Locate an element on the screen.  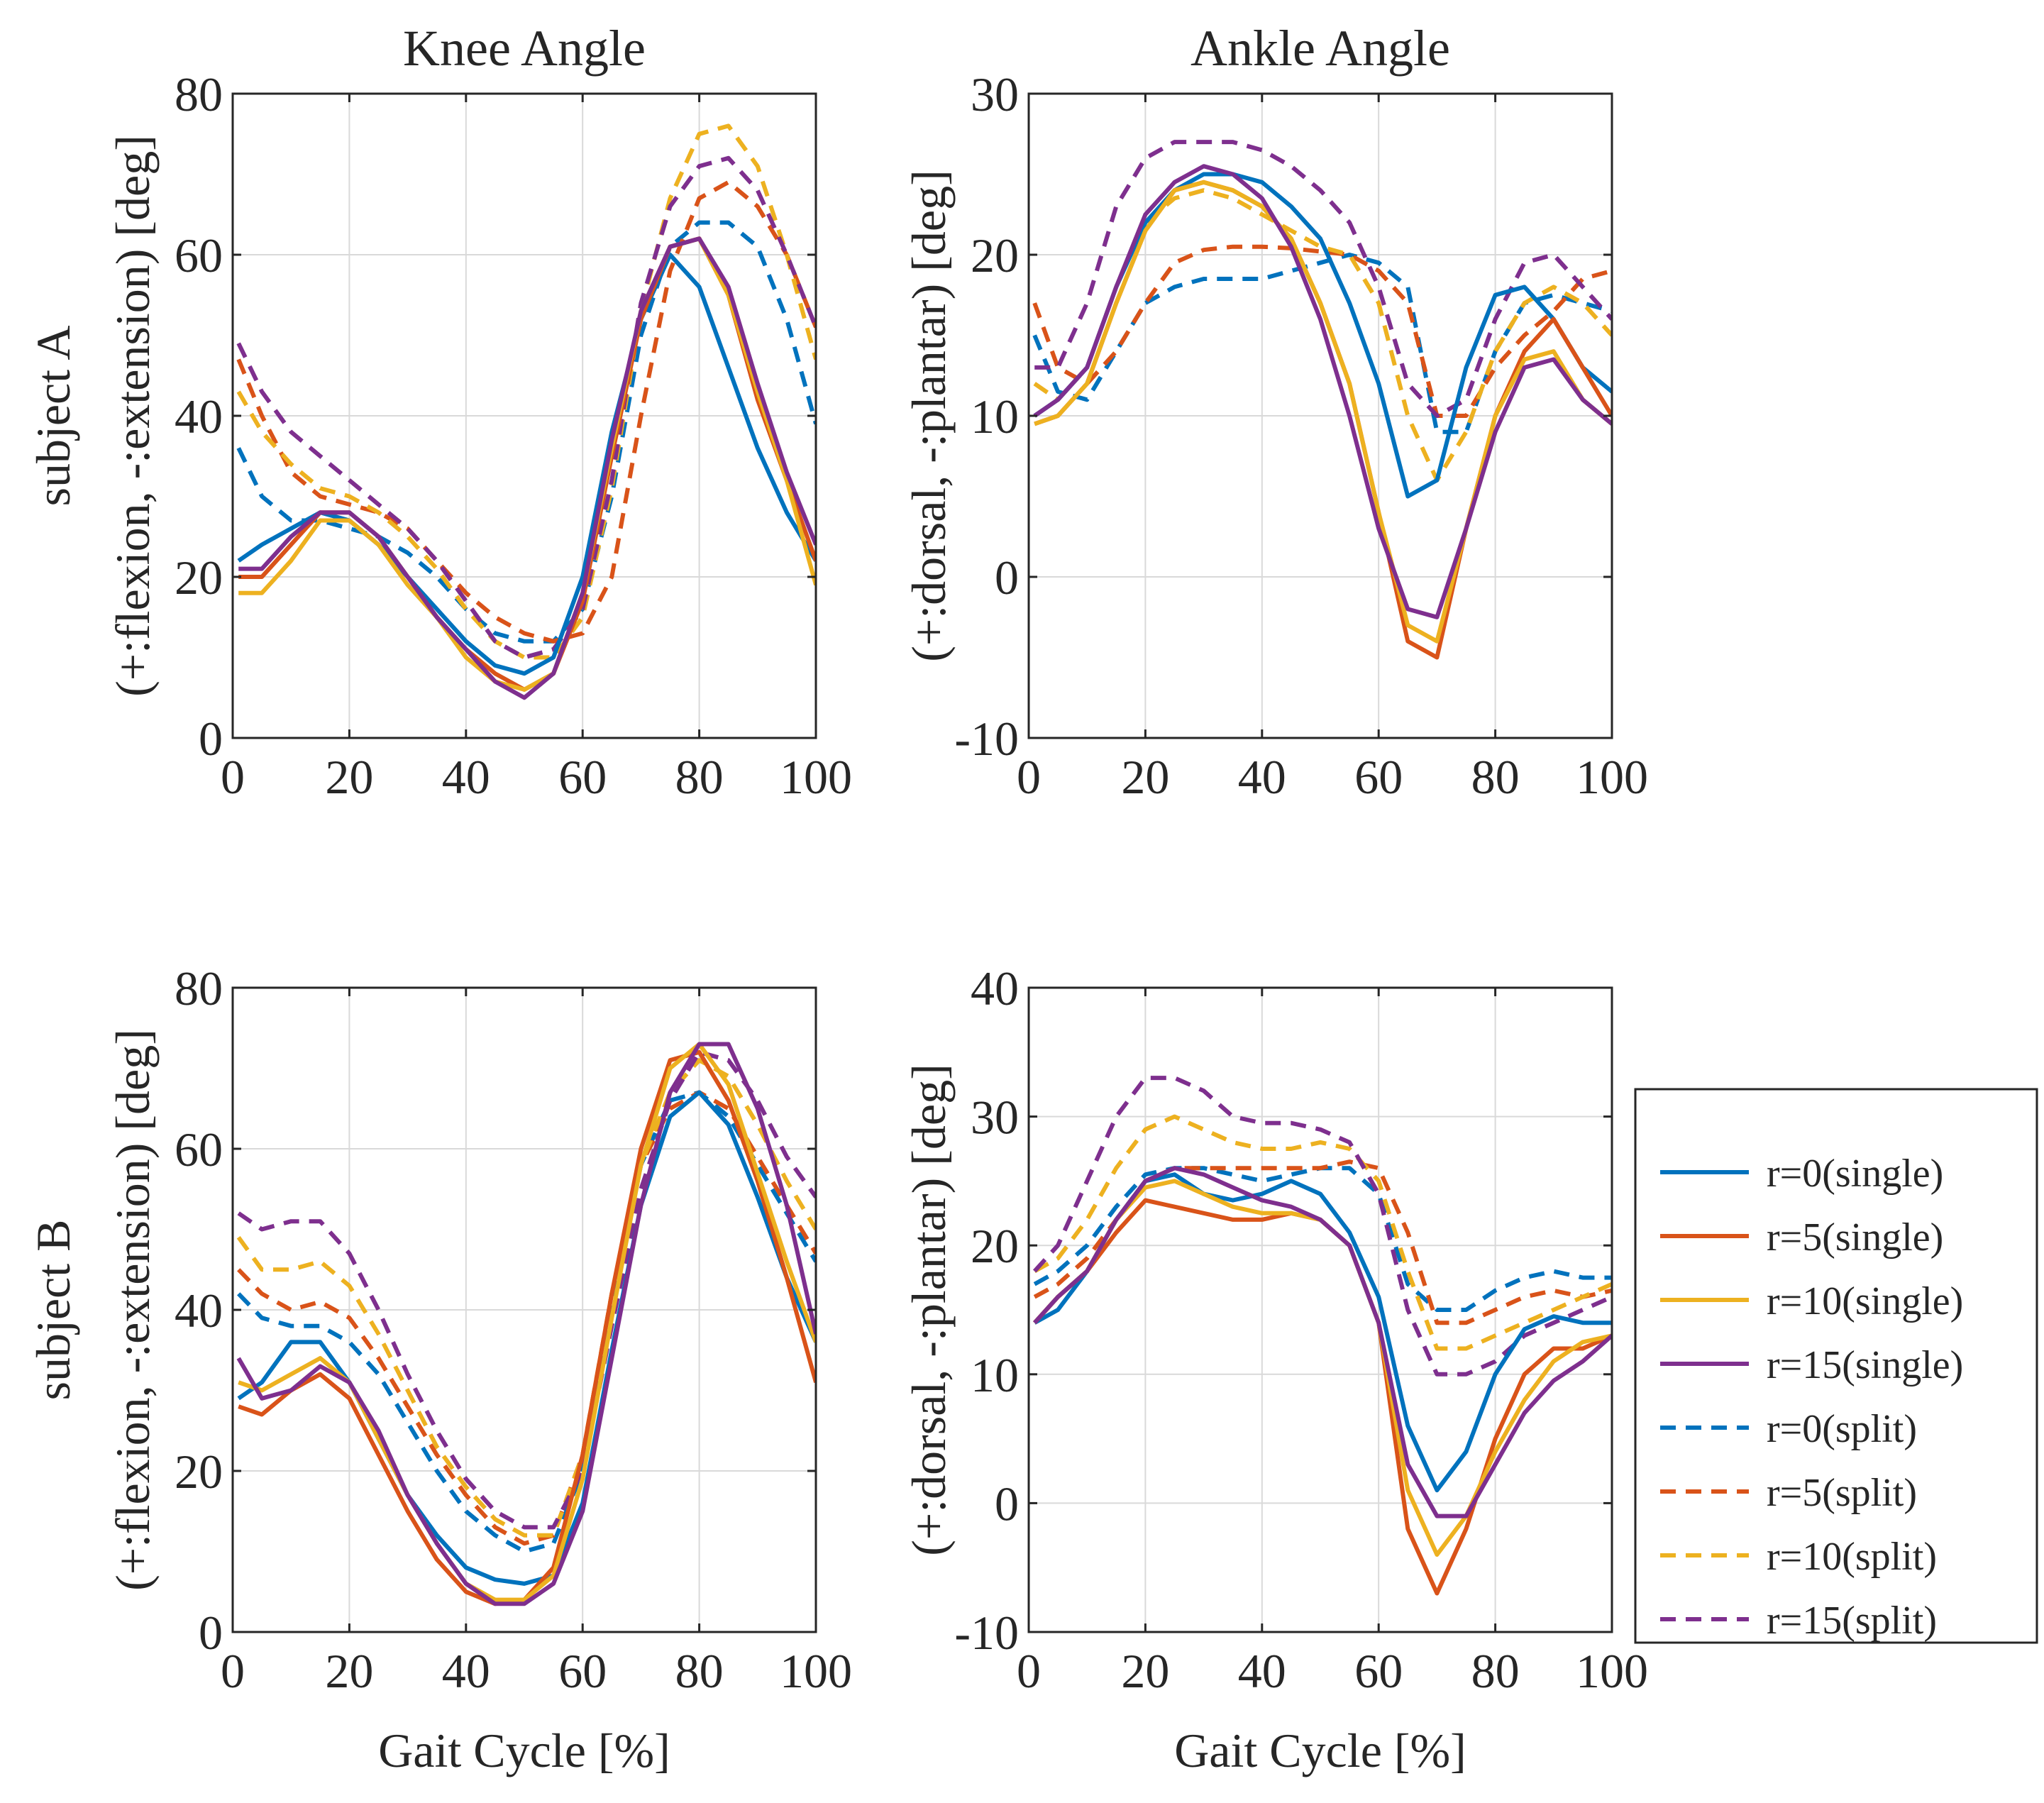
plot-area is located at coordinates (1320, 1310).